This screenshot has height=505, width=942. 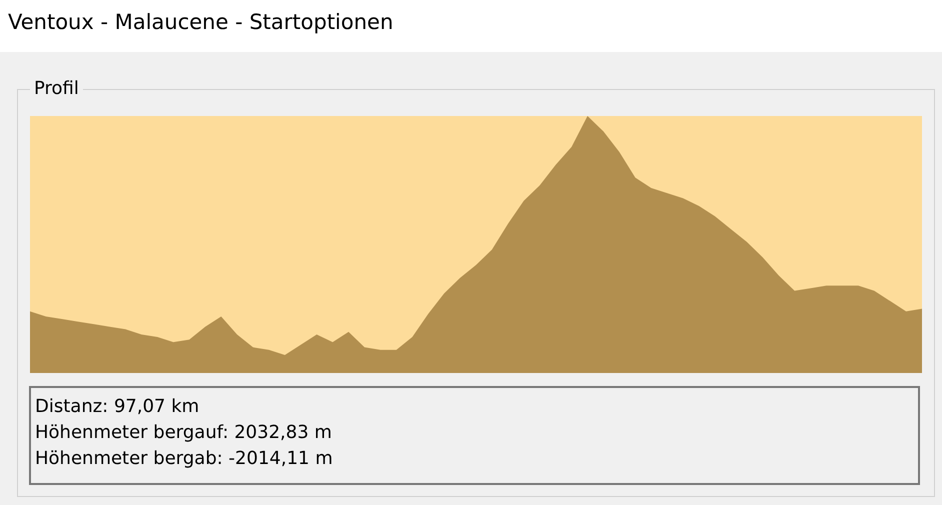 I want to click on text: Distanz: 97,07 km, so click(x=117, y=407).